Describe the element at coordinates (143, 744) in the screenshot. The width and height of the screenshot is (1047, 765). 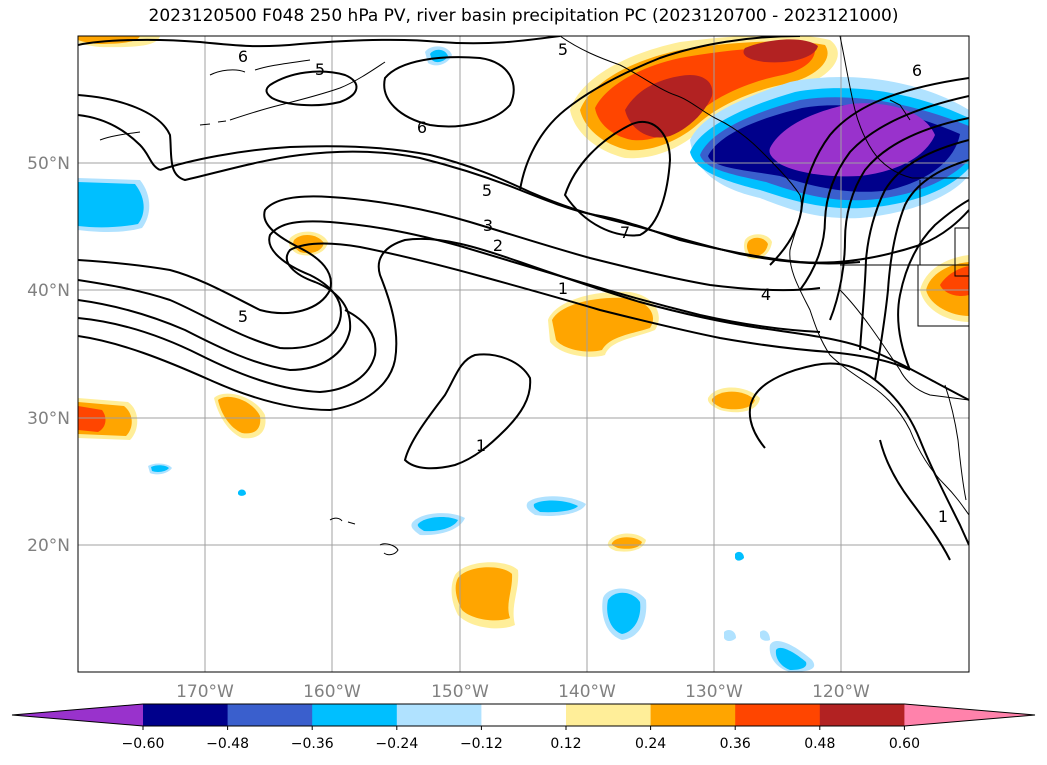
I see `colorbar-tick-label: −0.60` at that location.